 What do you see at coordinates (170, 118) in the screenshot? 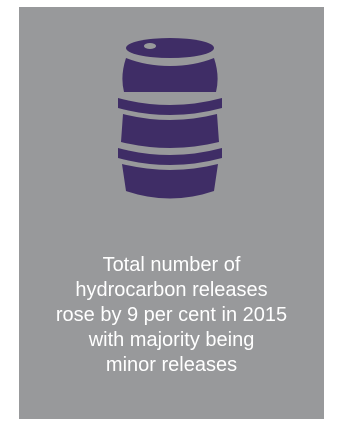
I see `oil-barrel-icon` at bounding box center [170, 118].